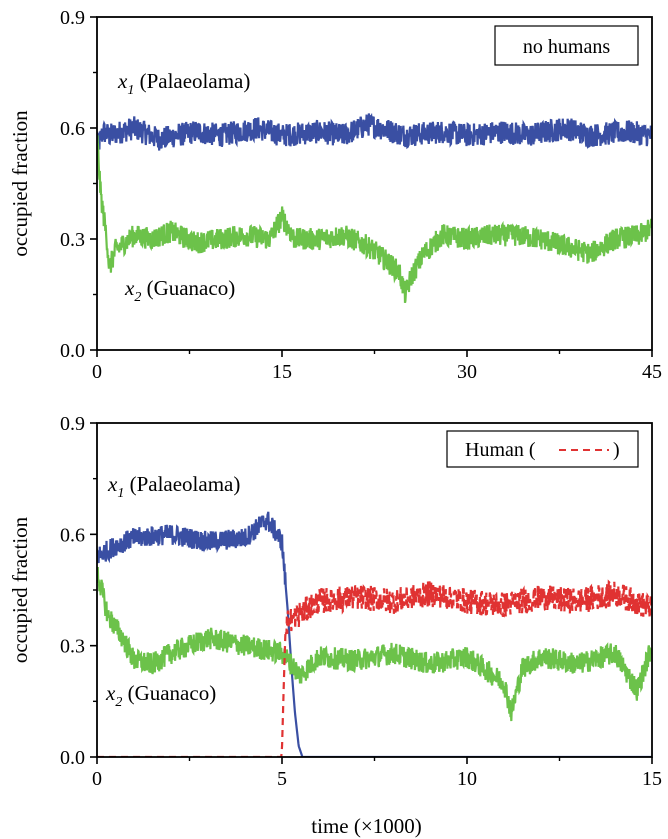 Image resolution: width=668 pixels, height=839 pixels. What do you see at coordinates (374, 131) in the screenshot?
I see `series-line-x1-palaeolama` at bounding box center [374, 131].